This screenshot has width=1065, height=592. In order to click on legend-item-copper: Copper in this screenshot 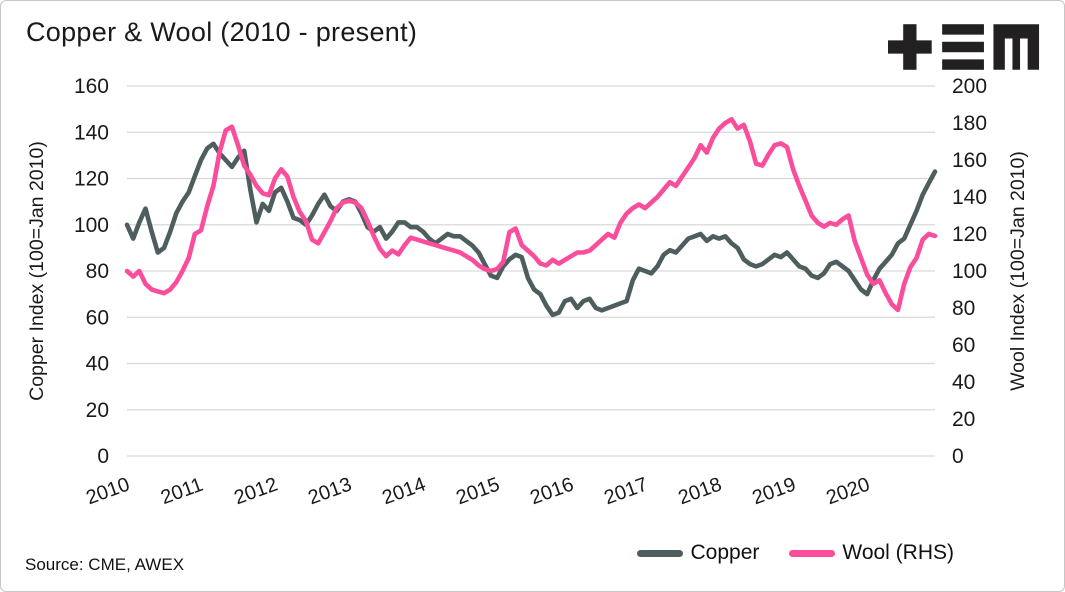, I will do `click(698, 553)`.